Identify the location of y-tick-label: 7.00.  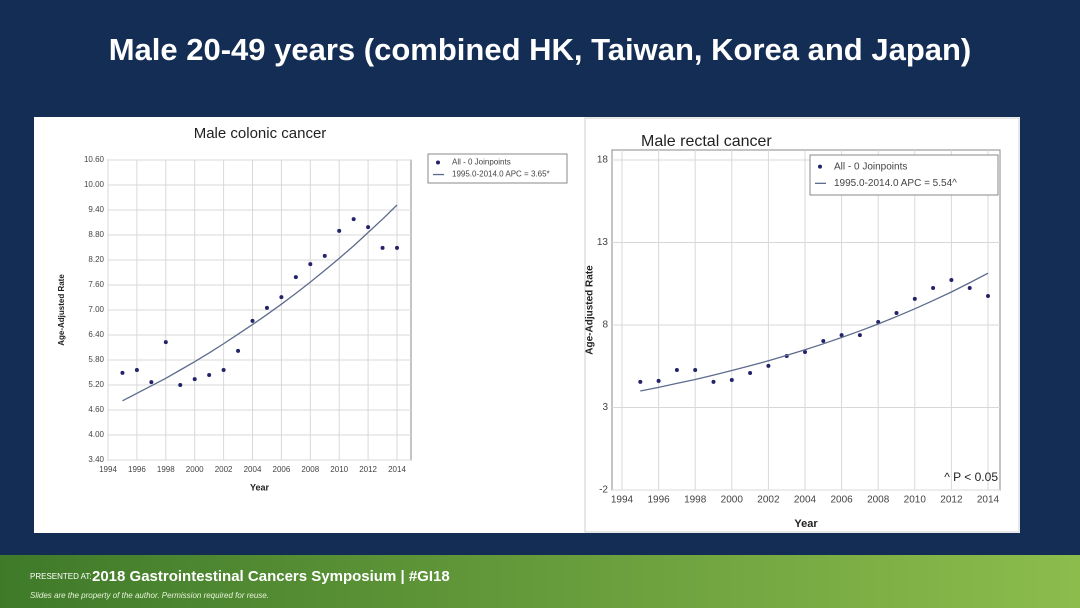
(96, 309).